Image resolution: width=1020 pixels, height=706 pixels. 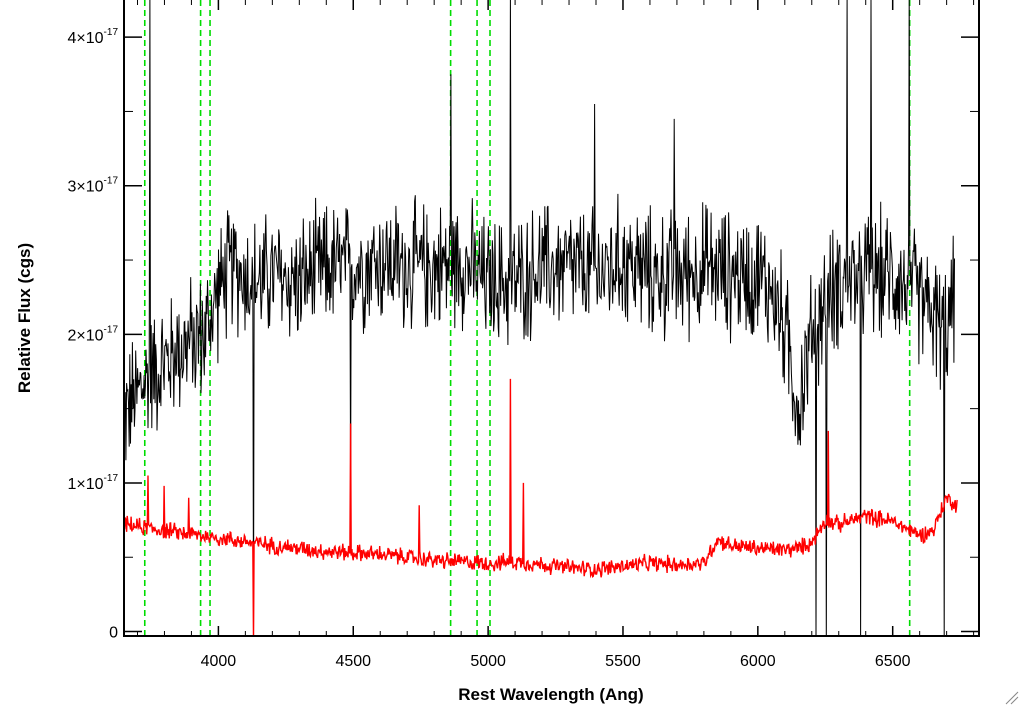 I want to click on y-tick-label: 1×10⁻¹⁷, so click(x=93, y=483).